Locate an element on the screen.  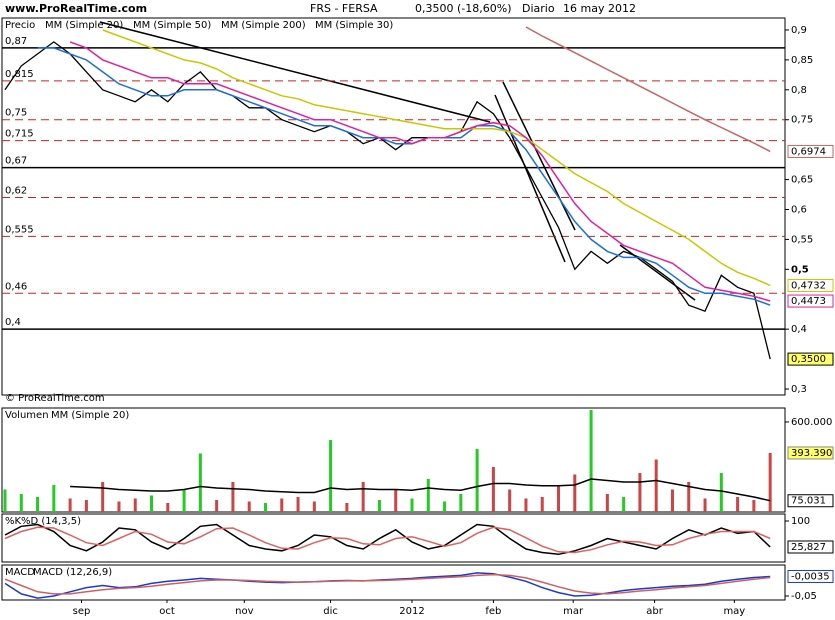
value-label: 0,3500 is located at coordinates (808, 359).